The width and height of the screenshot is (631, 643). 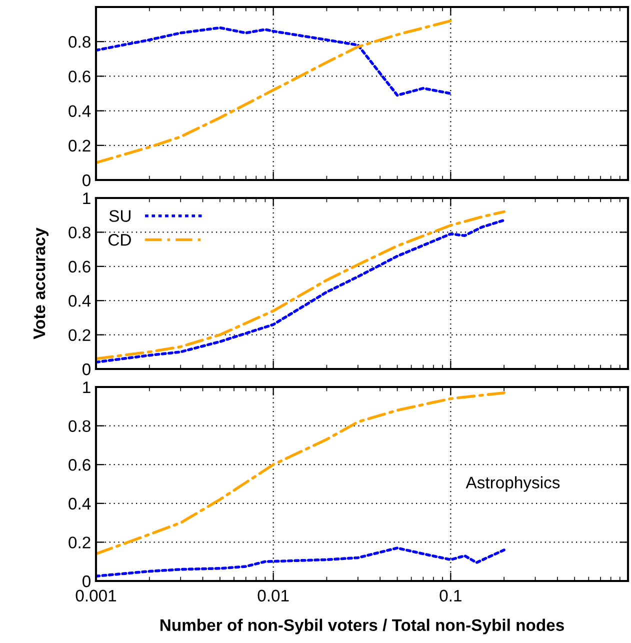 I want to click on annotation: Astrophysics, so click(x=513, y=484).